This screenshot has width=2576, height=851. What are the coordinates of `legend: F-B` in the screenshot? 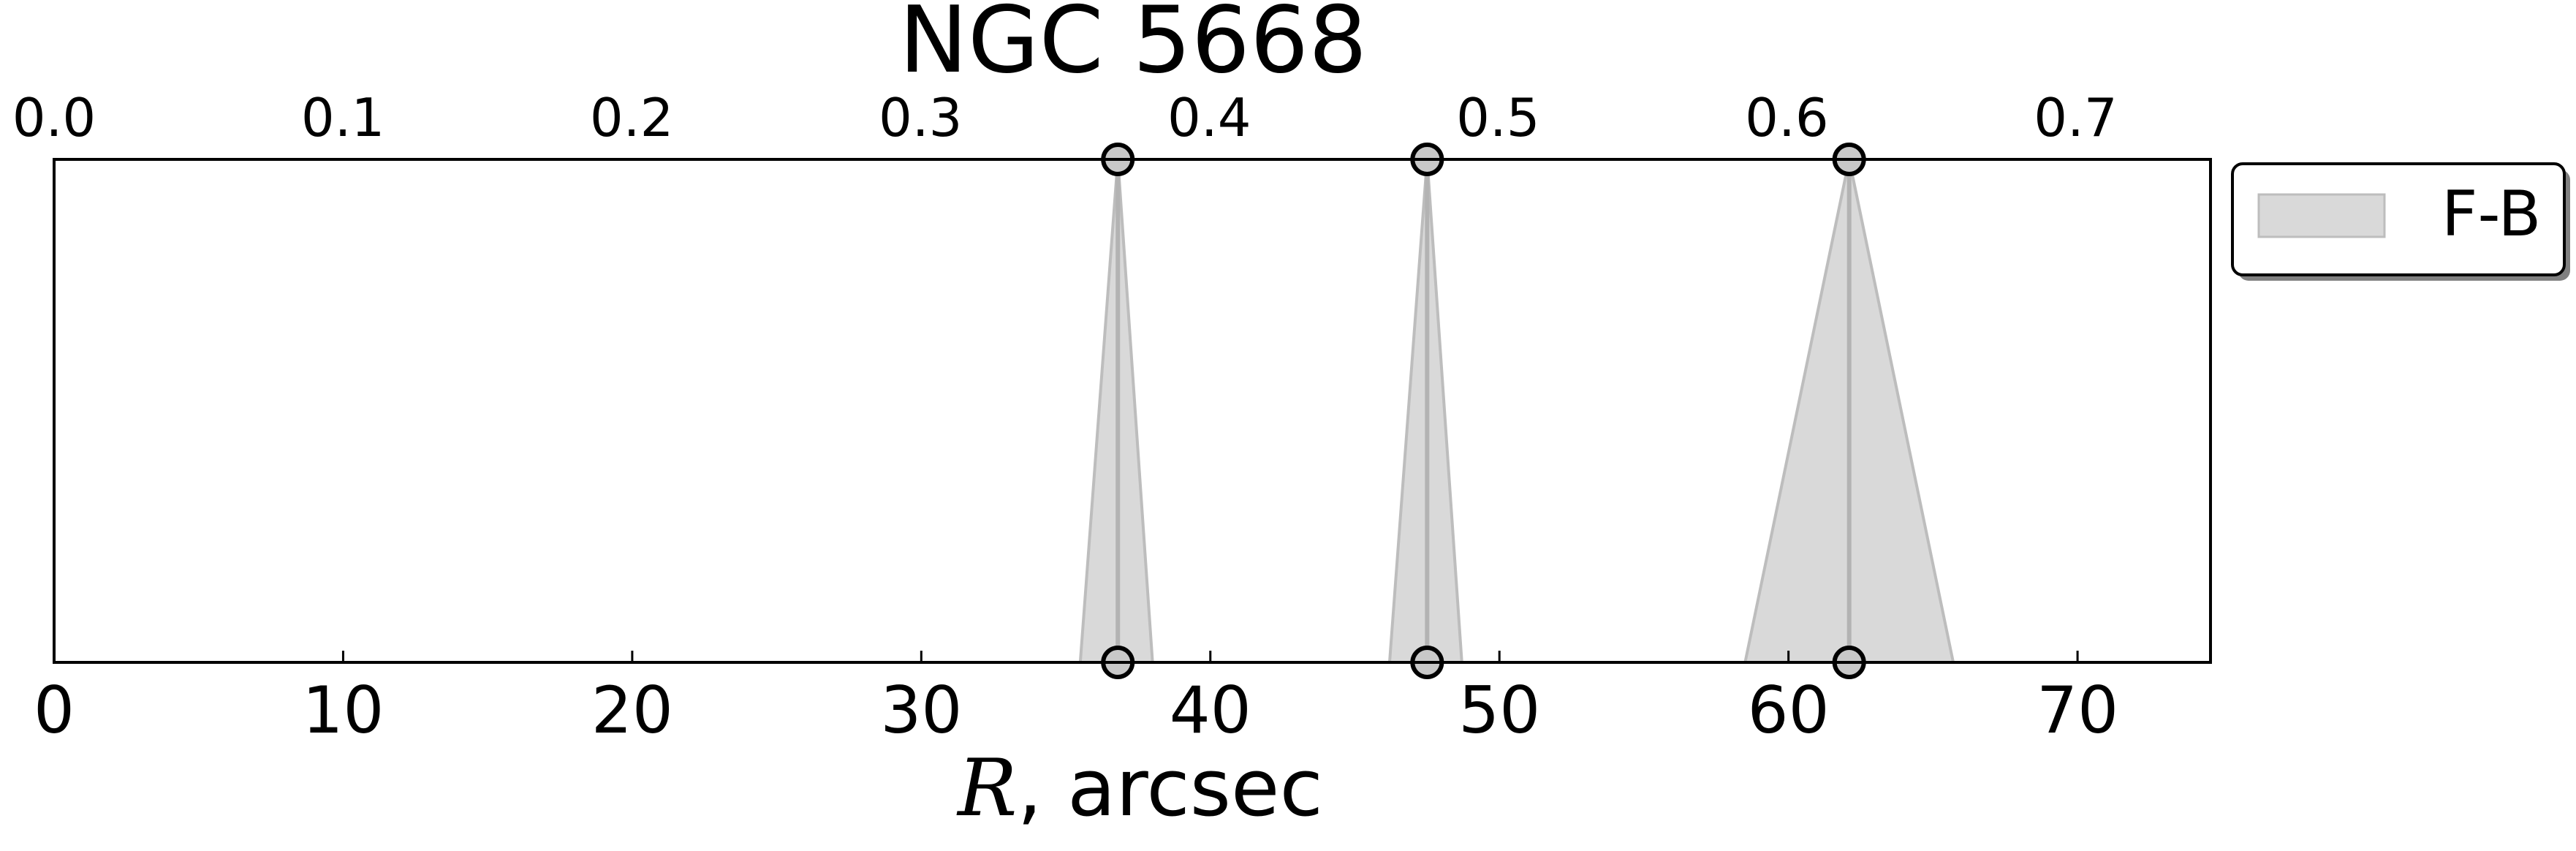 It's located at (2400, 221).